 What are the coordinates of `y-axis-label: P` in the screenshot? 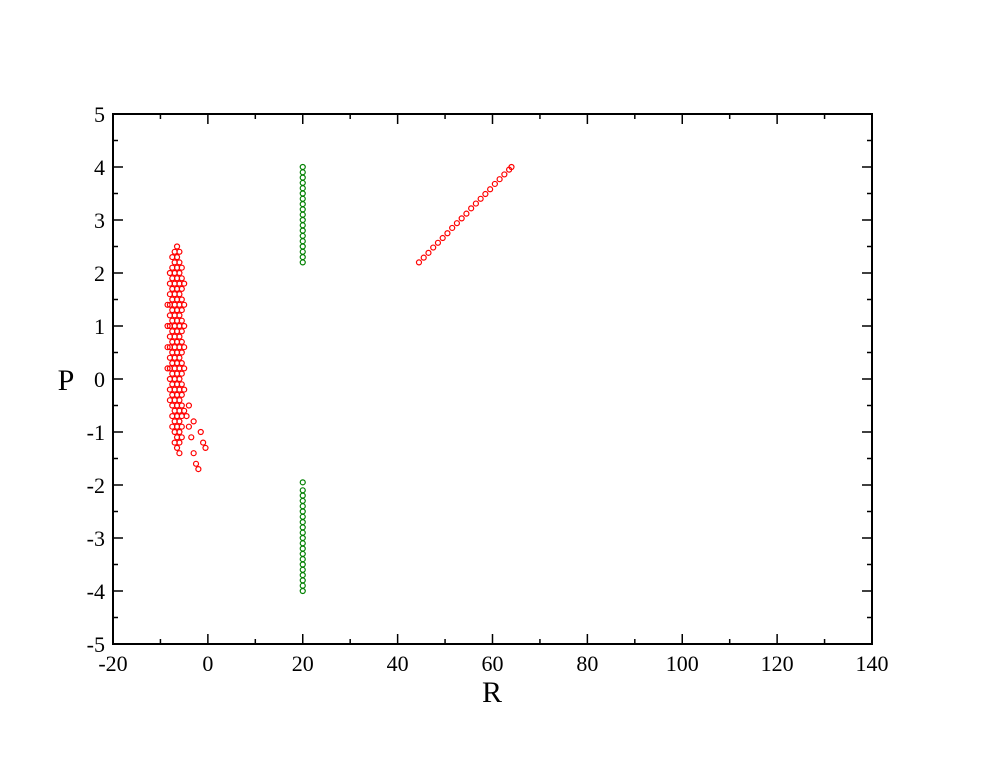 It's located at (66, 380).